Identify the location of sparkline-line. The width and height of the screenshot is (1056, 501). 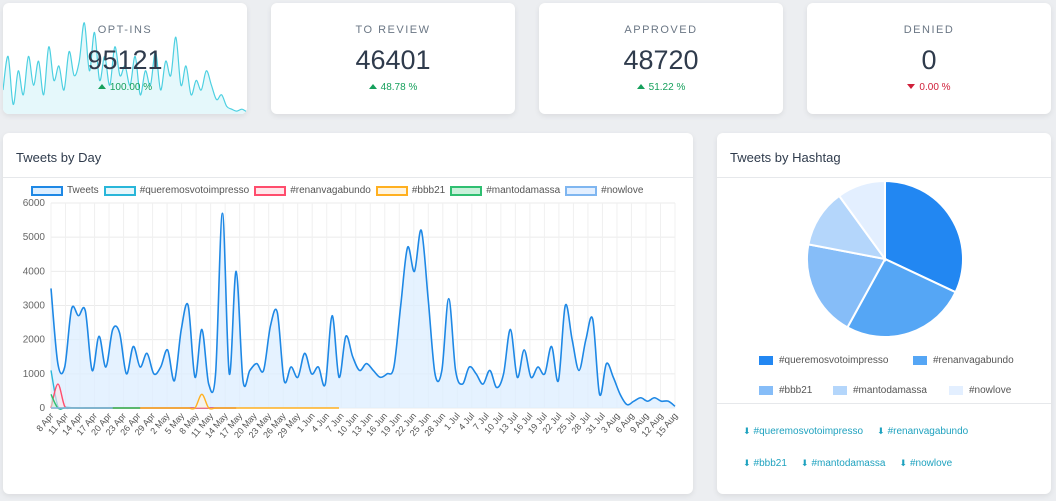
(125, 67).